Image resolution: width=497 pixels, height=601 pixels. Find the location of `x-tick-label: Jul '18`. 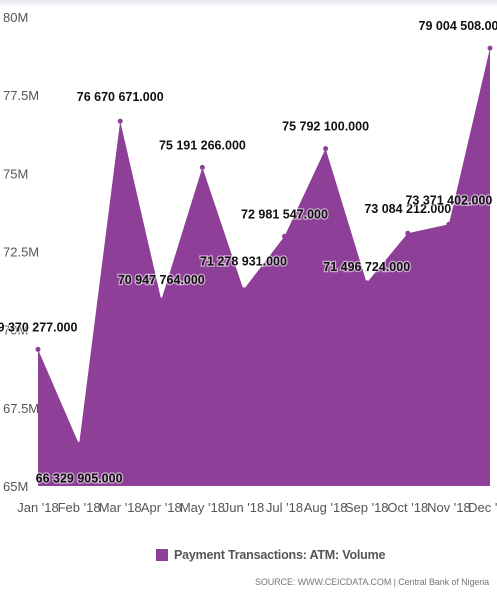

x-tick-label: Jul '18 is located at coordinates (284, 507).